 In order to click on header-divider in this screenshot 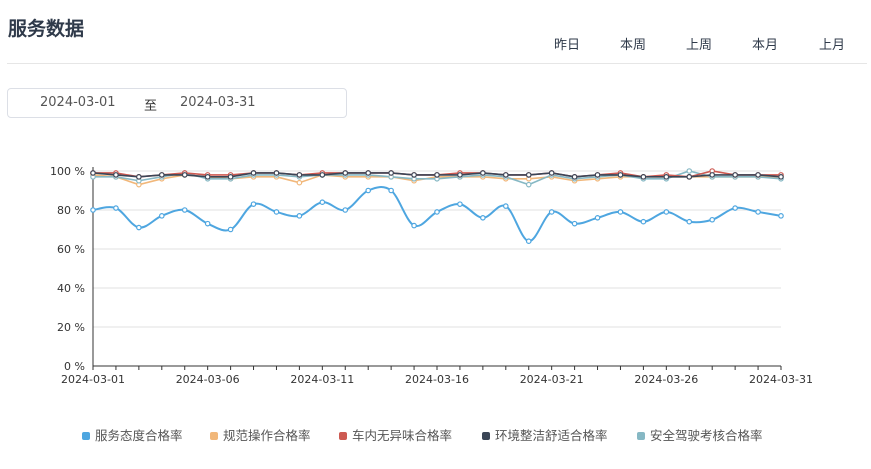, I will do `click(437, 63)`.